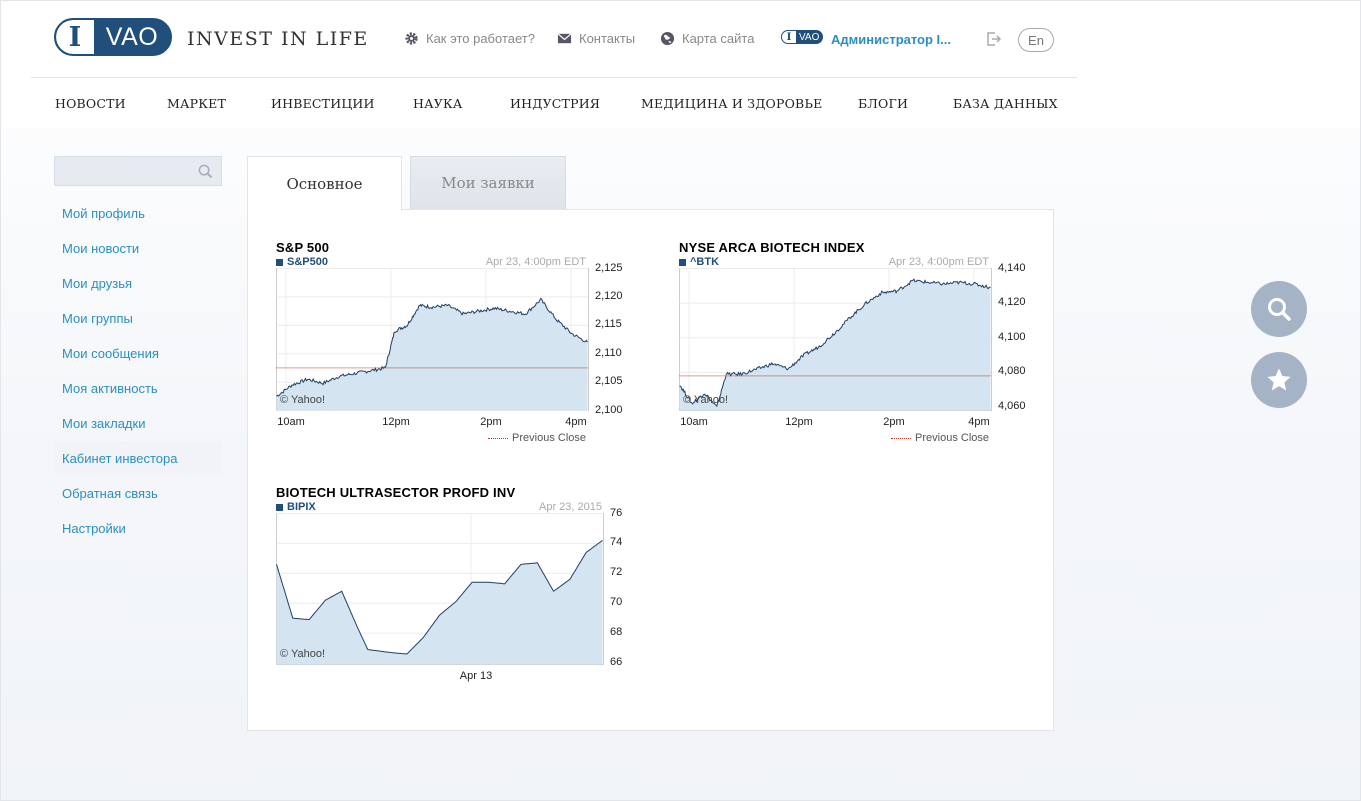 This screenshot has height=801, width=1361. I want to click on language-switch: En, so click(1036, 40).